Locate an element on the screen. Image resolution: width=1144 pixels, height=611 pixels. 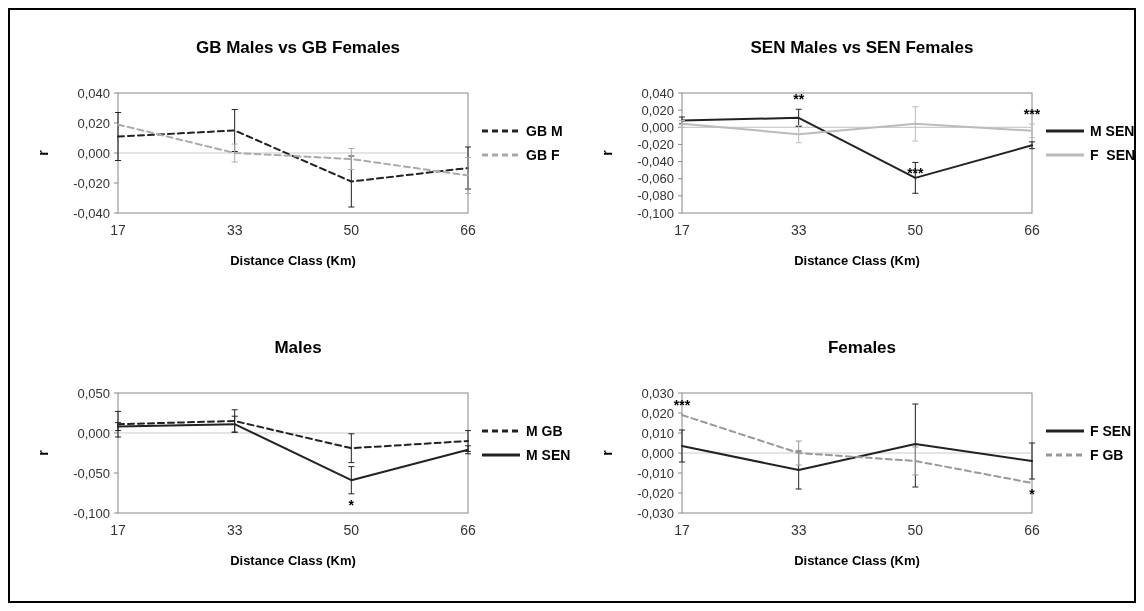
chart-title: Females is located at coordinates (862, 347).